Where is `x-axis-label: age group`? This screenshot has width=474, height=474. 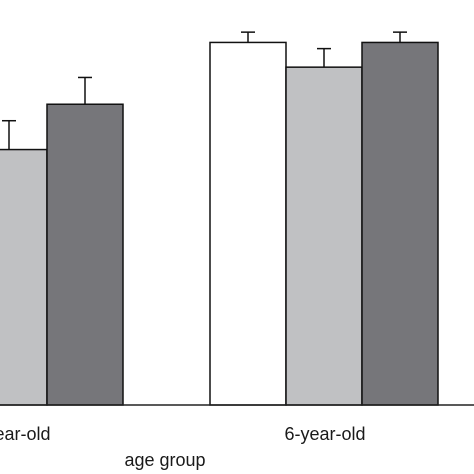
x-axis-label: age group is located at coordinates (164, 460).